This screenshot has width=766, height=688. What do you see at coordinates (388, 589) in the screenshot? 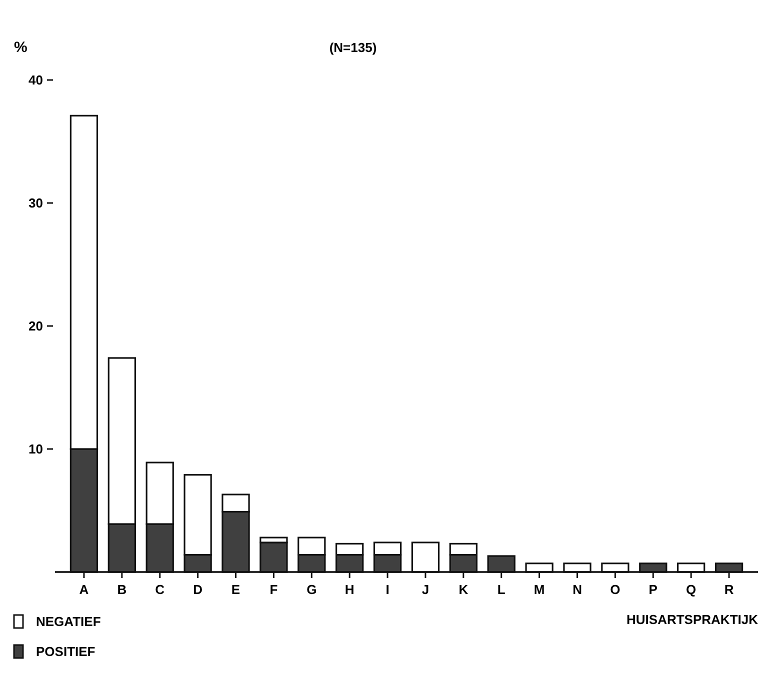
I see `x-tick-label: I` at bounding box center [388, 589].